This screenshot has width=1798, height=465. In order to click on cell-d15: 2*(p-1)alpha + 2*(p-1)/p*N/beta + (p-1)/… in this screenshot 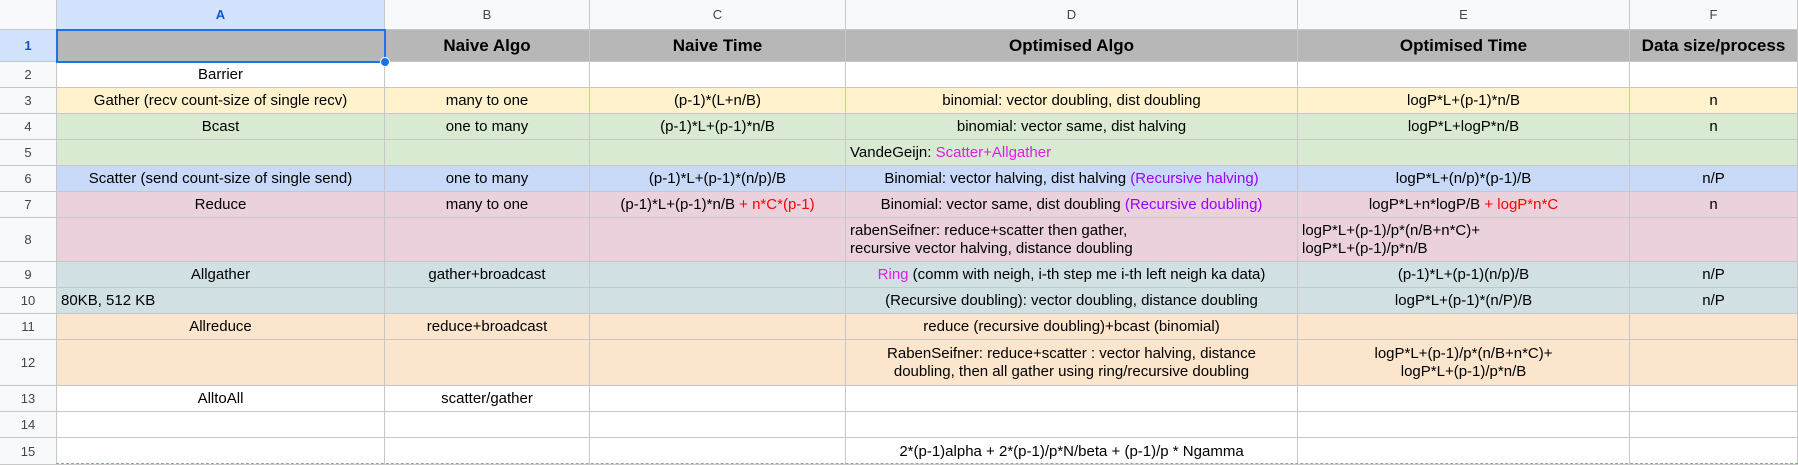, I will do `click(1072, 451)`.